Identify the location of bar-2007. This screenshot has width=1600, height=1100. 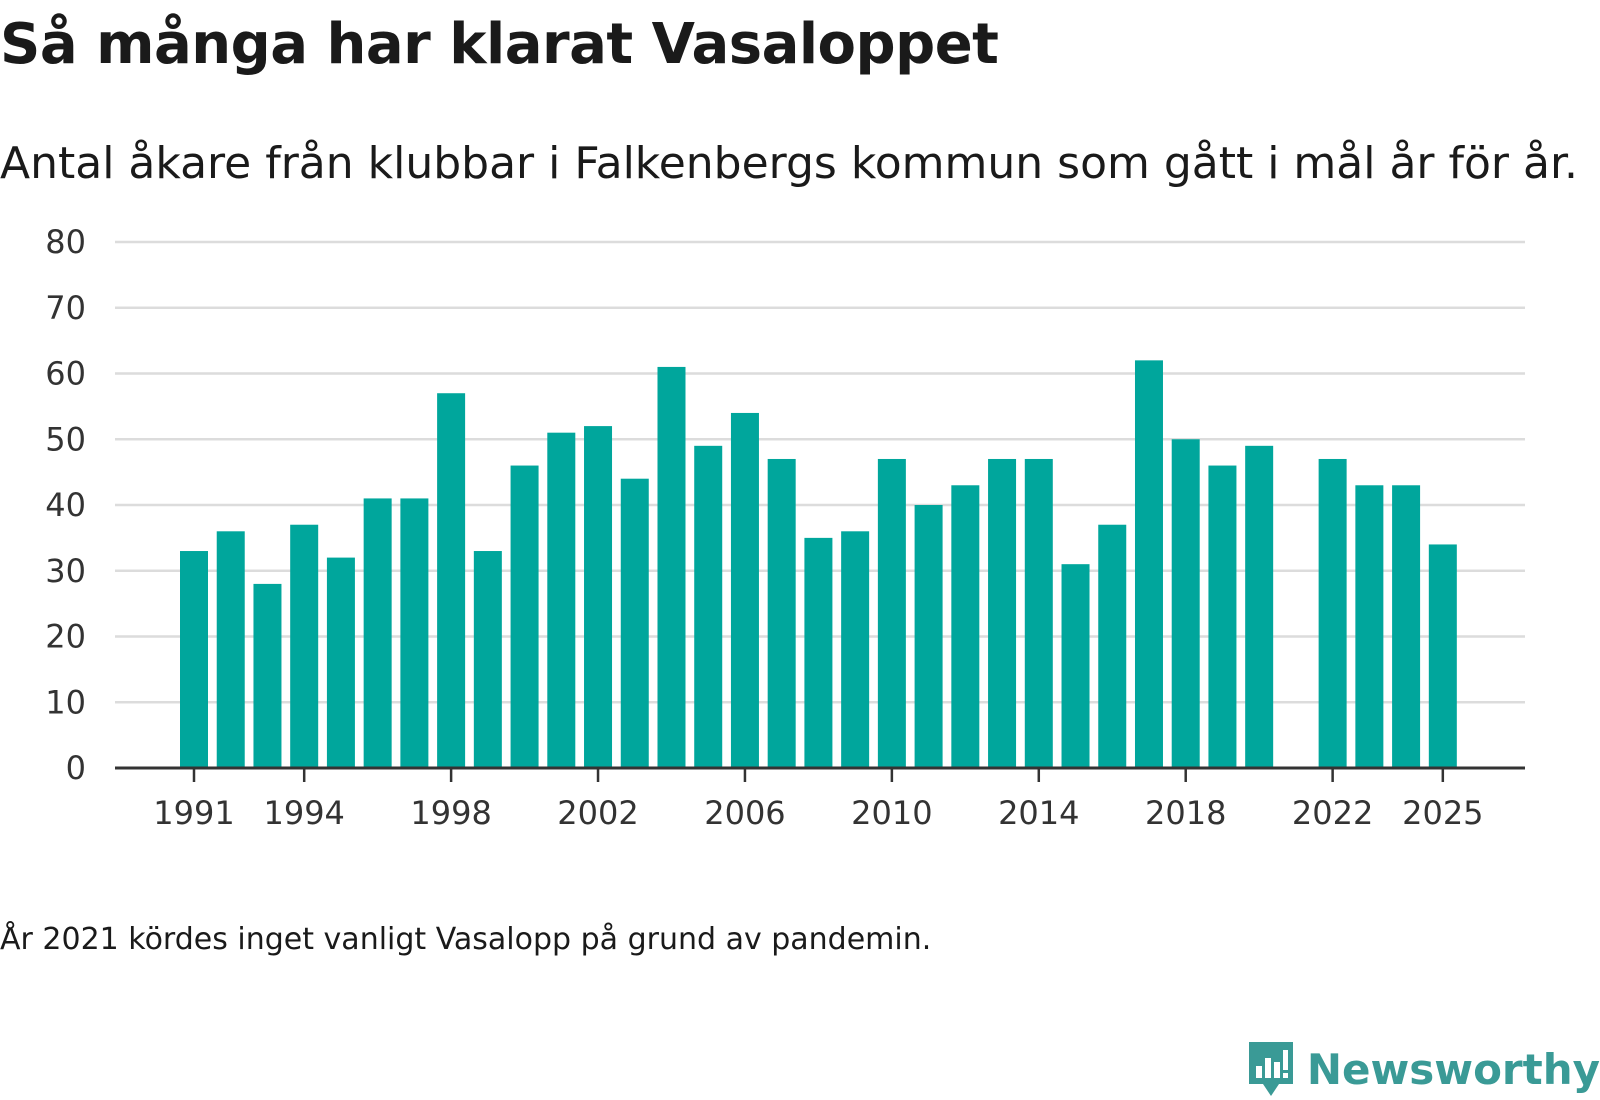
(781, 613).